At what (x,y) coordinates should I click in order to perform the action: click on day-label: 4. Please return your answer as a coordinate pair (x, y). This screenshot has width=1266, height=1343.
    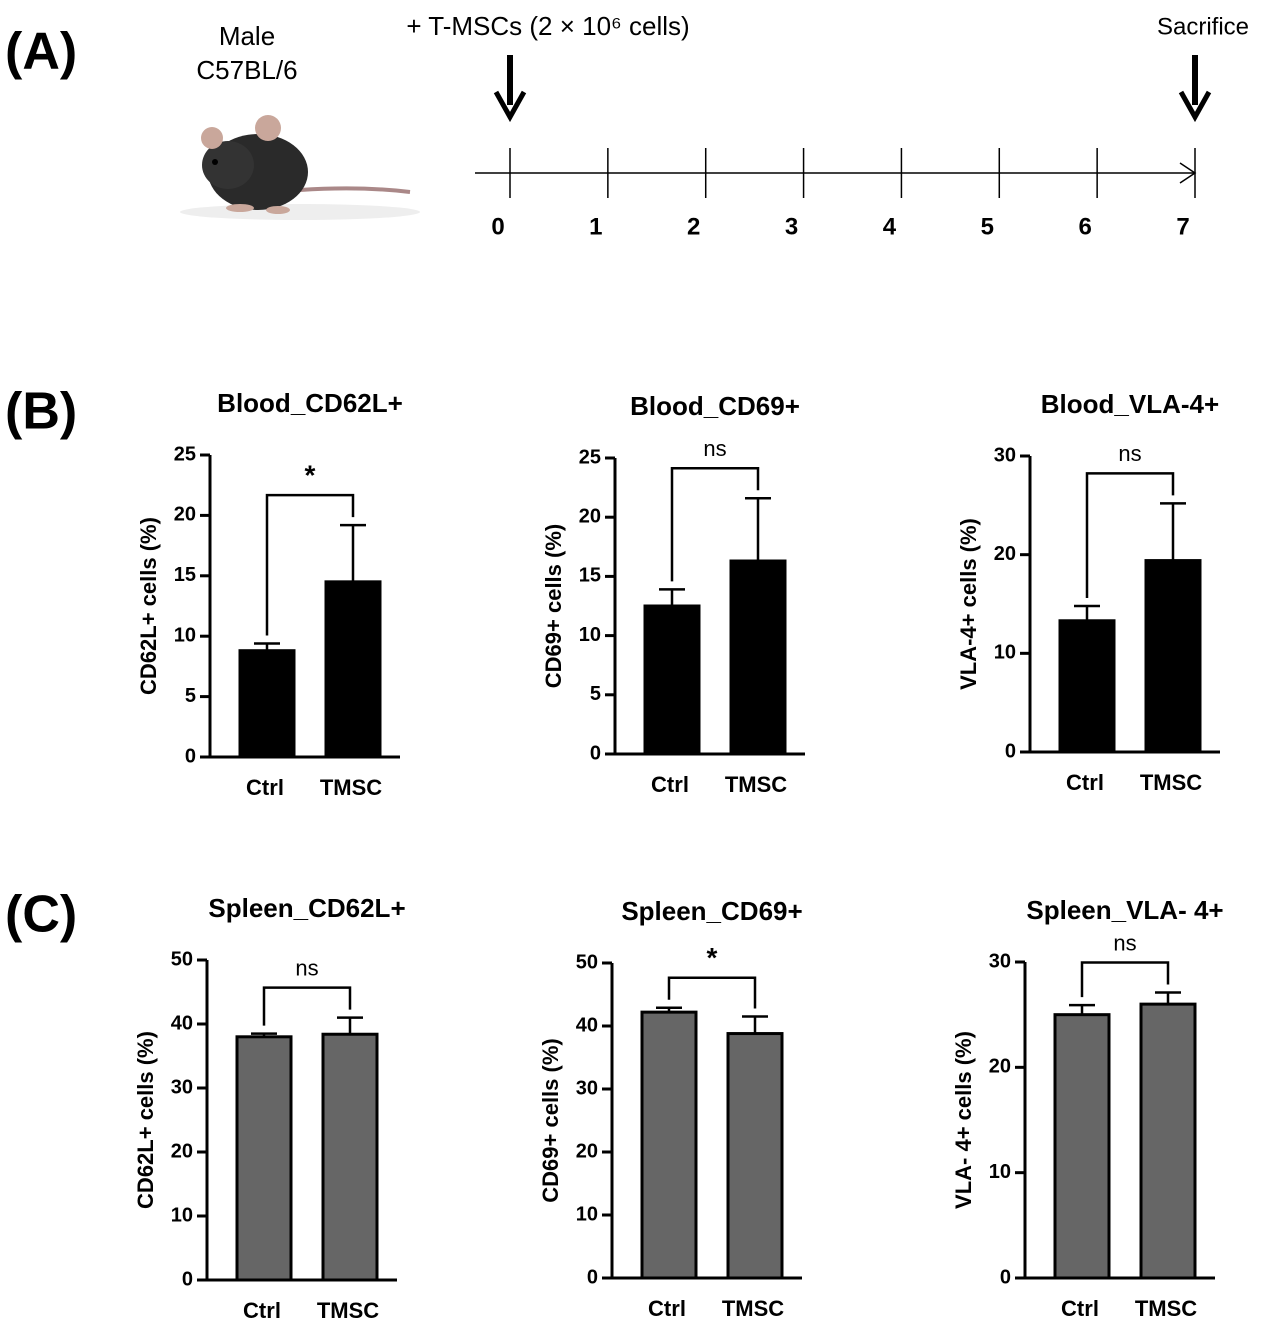
    Looking at the image, I should click on (890, 226).